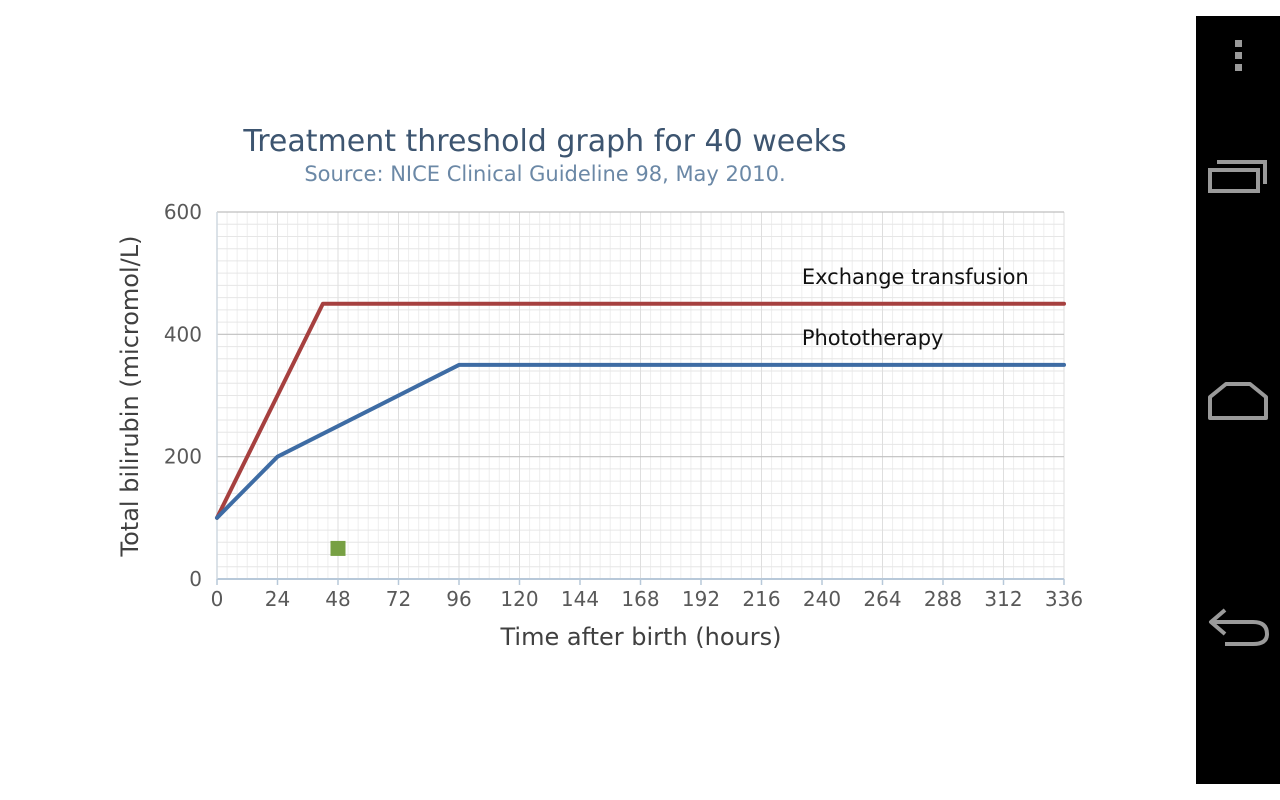 The image size is (1280, 800). I want to click on overflow-menu-icon, so click(1238, 55).